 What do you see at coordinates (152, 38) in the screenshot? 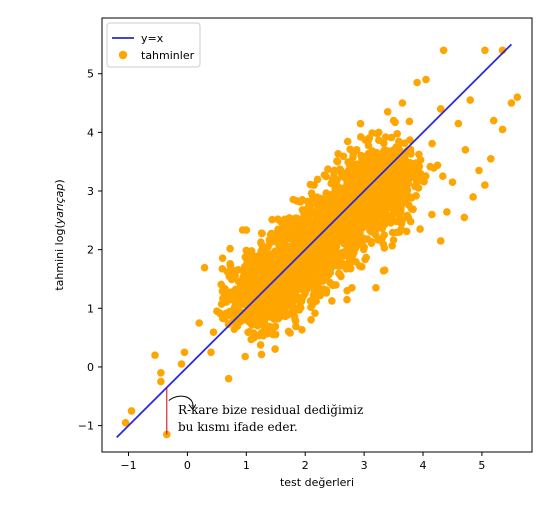
I see `legend-label-line: y=x` at bounding box center [152, 38].